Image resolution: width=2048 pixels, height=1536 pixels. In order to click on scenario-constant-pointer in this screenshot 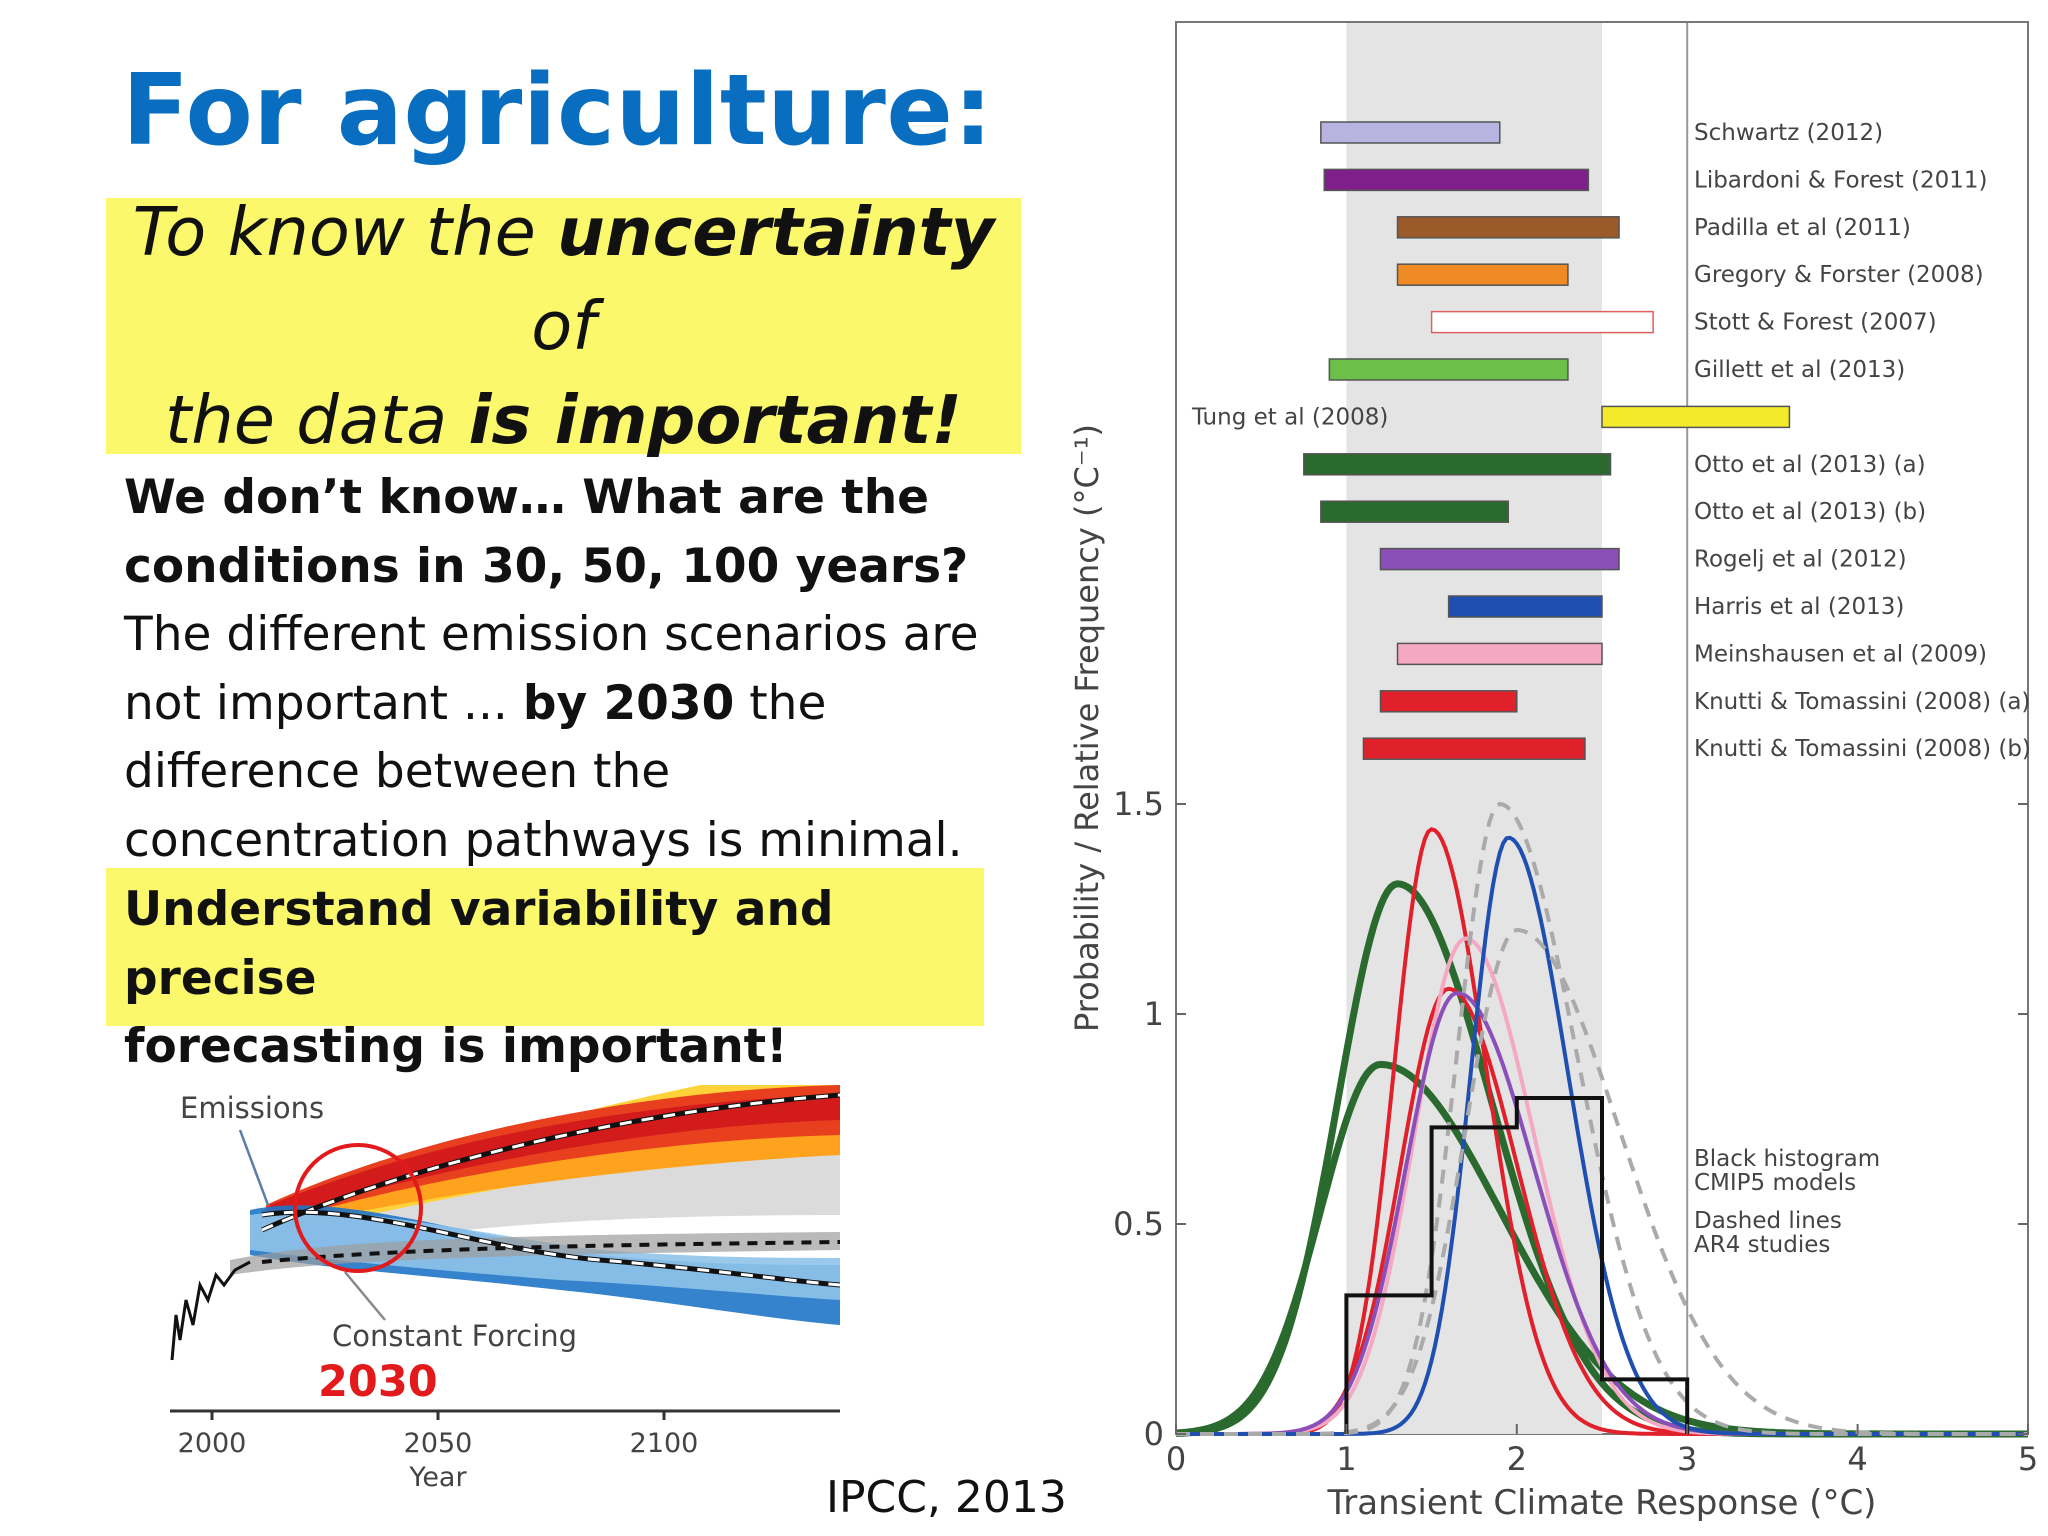, I will do `click(365, 1296)`.